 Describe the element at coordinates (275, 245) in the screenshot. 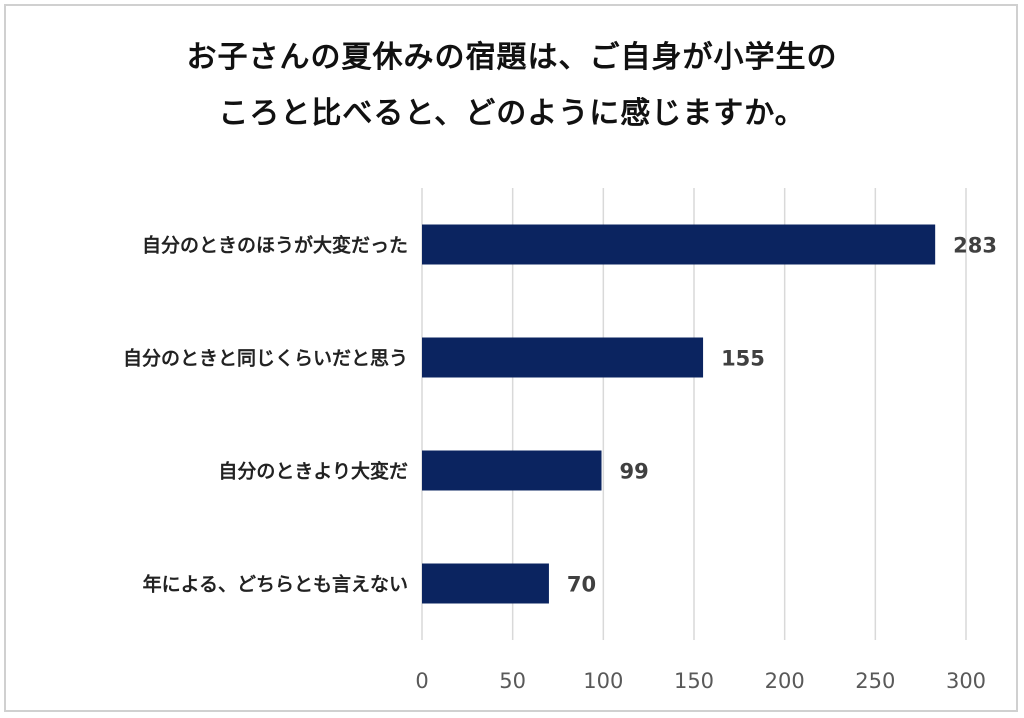

I see `category-label-0: 自分のときのほうが大変だった` at that location.